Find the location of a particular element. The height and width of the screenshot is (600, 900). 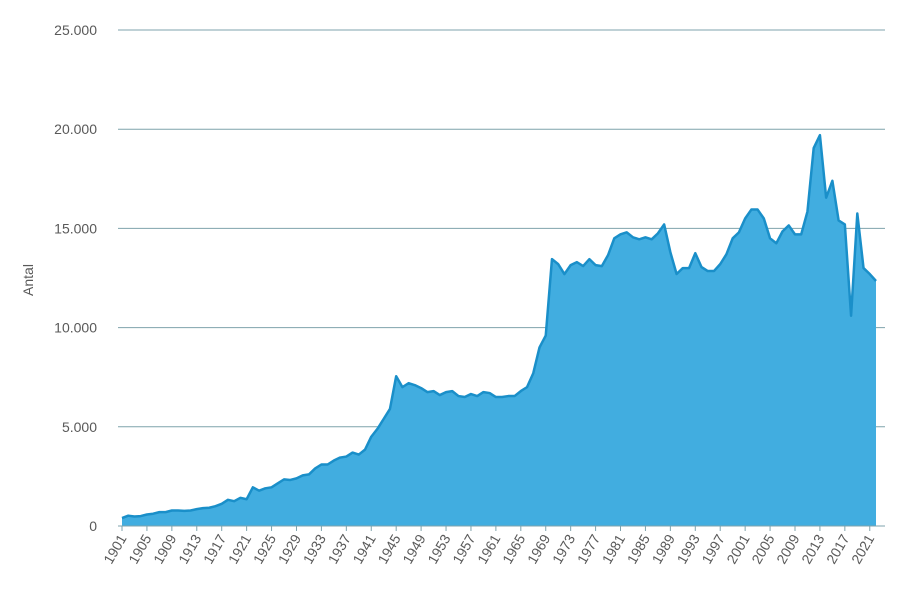

x-tick-label: 1969 is located at coordinates (539, 548).